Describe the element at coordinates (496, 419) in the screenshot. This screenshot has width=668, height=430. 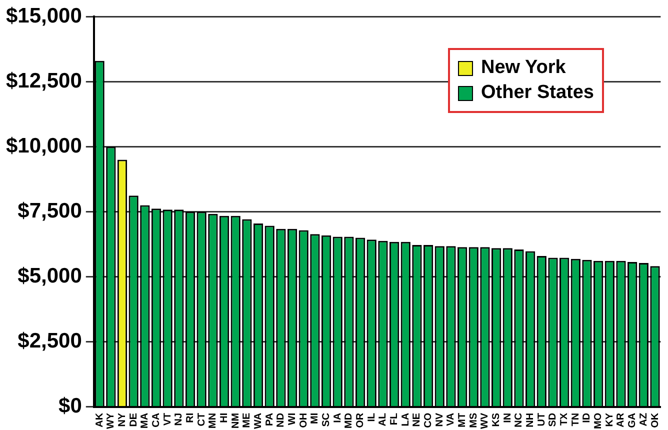
I see `x-tick-label: KS` at that location.